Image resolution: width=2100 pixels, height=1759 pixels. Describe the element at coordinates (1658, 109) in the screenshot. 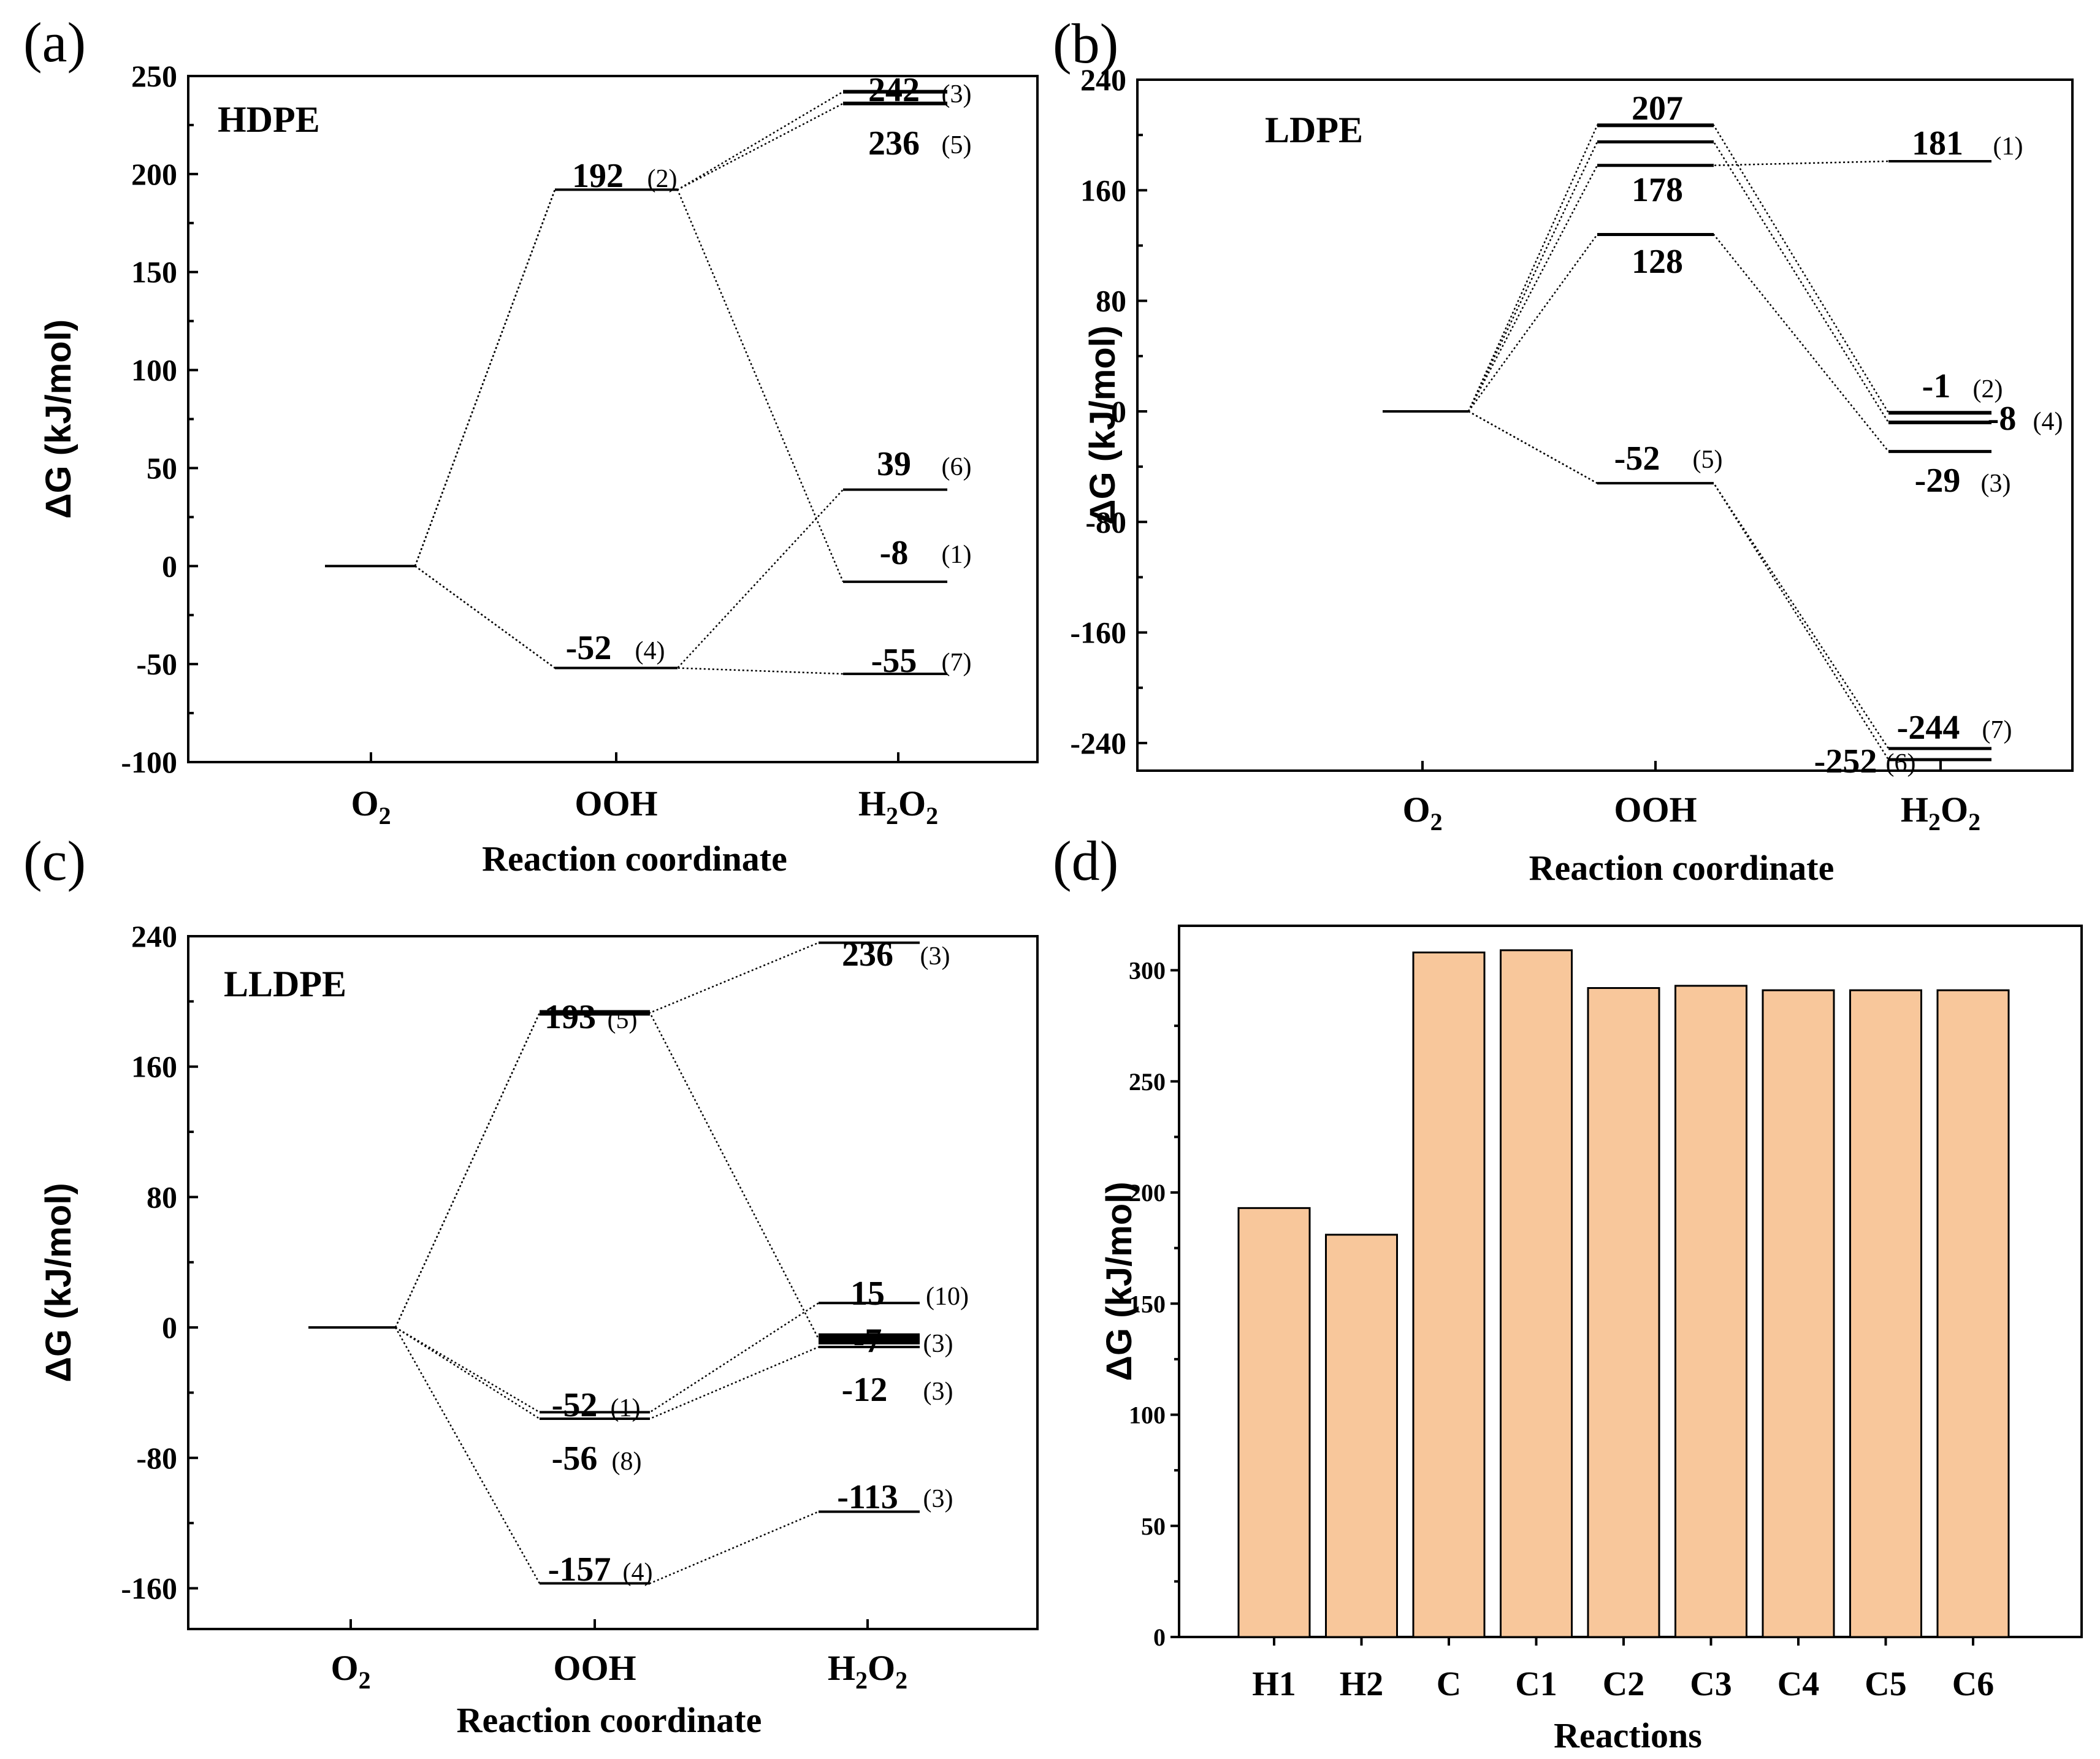

I see `energy-value-label: 207` at that location.